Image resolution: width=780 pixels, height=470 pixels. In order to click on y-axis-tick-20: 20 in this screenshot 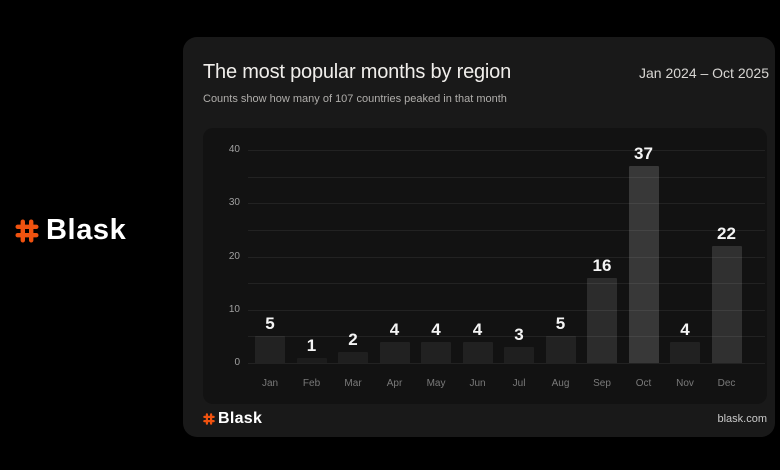, I will do `click(234, 256)`.